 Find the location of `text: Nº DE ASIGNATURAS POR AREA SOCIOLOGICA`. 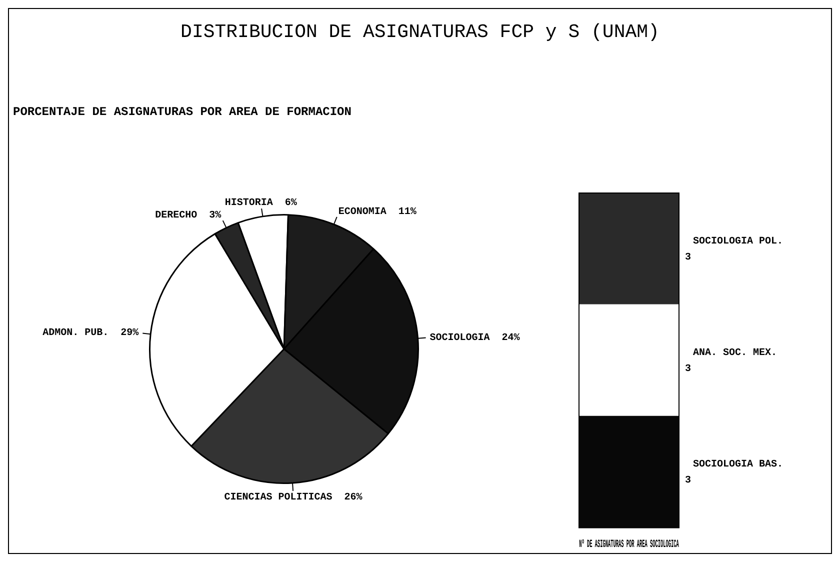

text: Nº DE ASIGNATURAS POR AREA SOCIOLOGICA is located at coordinates (629, 545).